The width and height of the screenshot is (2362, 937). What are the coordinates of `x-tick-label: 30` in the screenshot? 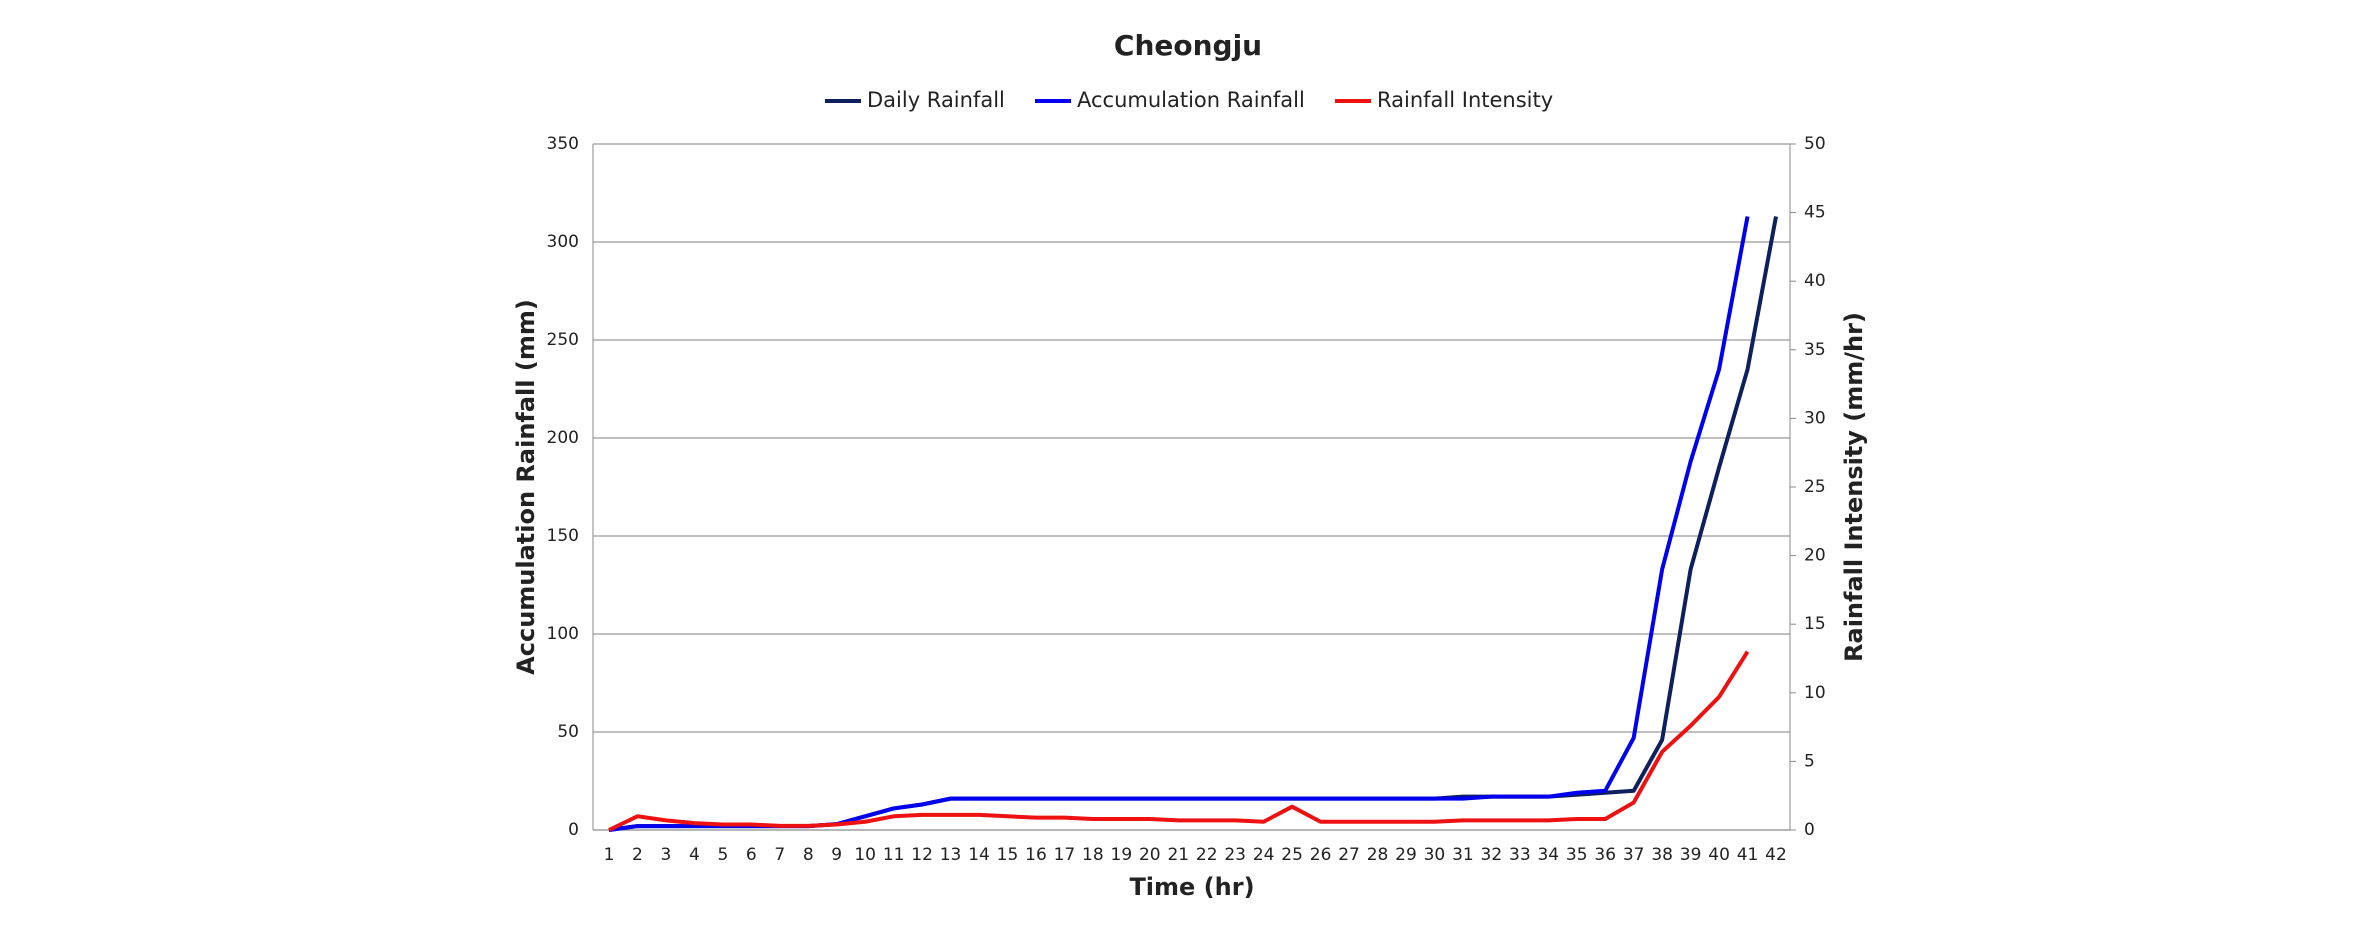 It's located at (1435, 855).